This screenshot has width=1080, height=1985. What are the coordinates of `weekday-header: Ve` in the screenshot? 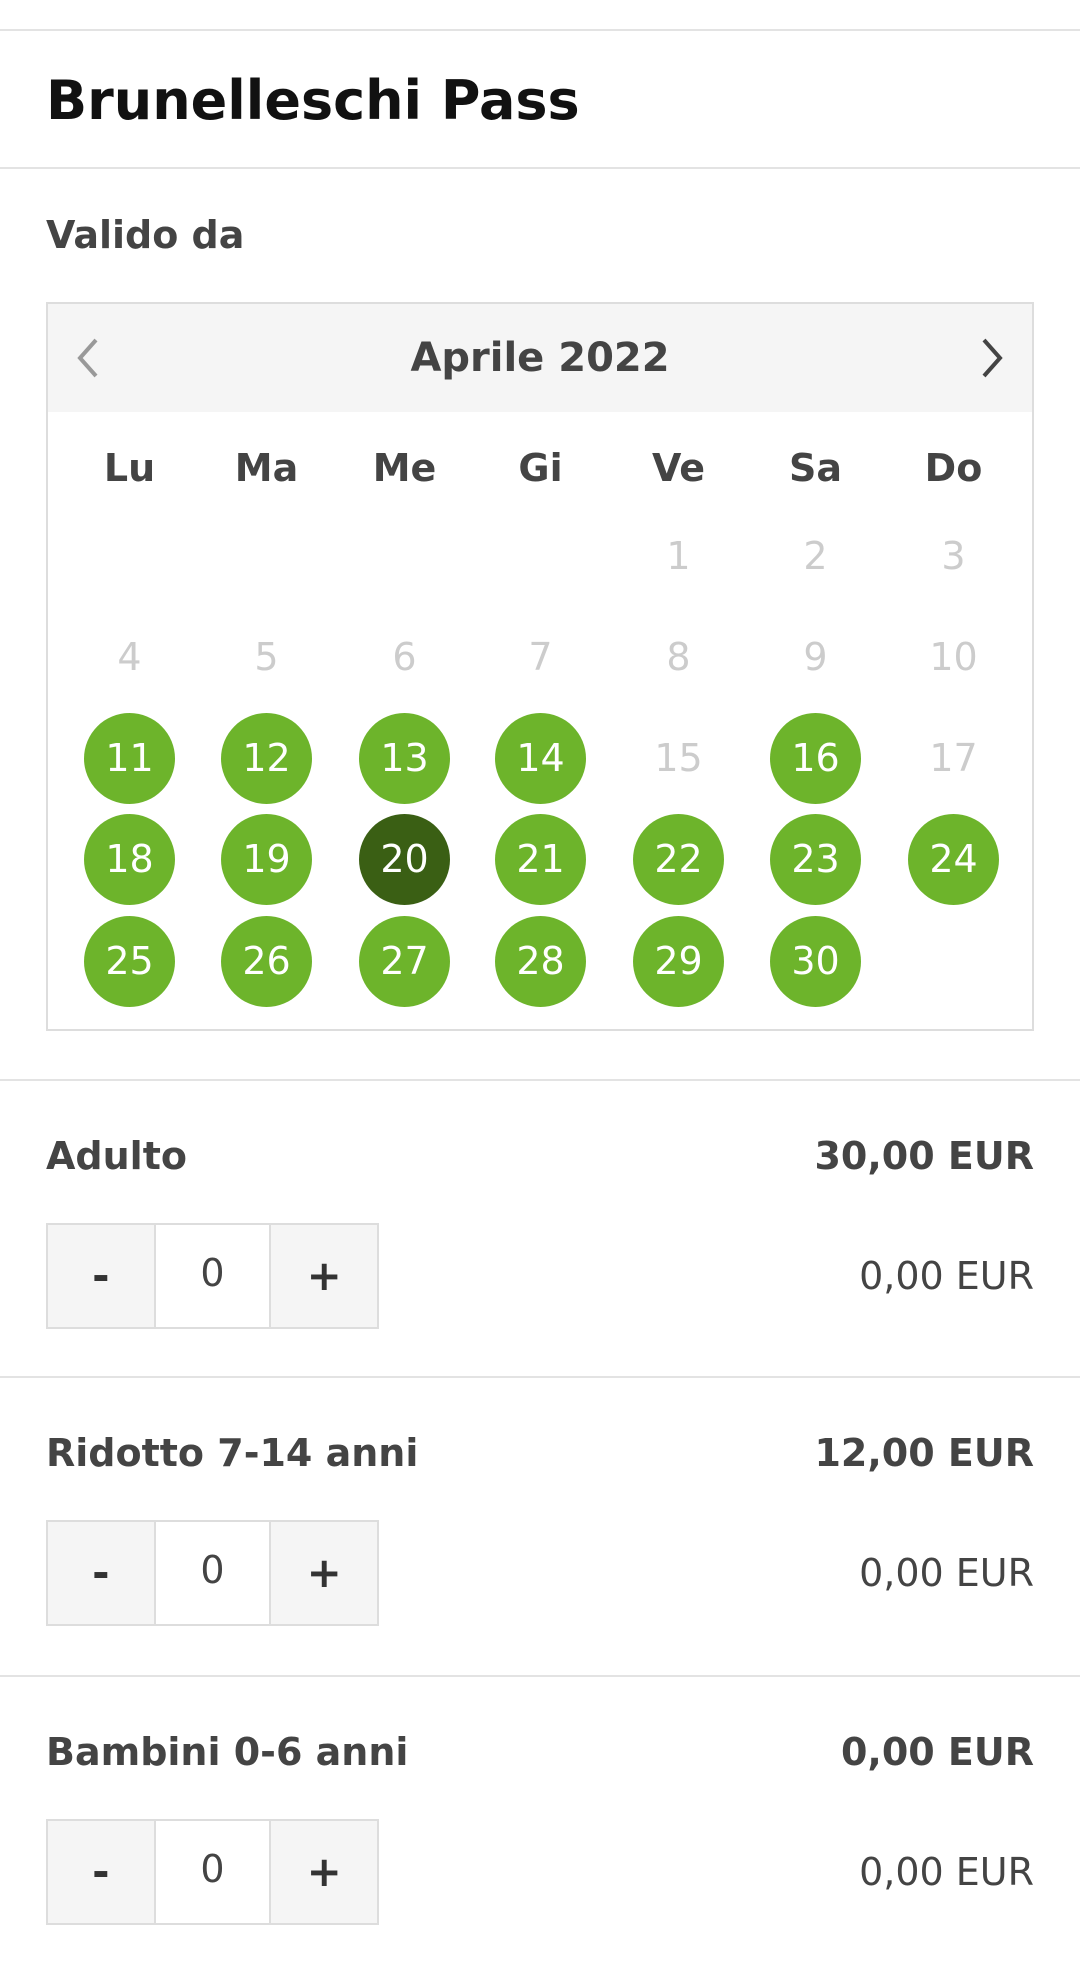 It's located at (678, 468).